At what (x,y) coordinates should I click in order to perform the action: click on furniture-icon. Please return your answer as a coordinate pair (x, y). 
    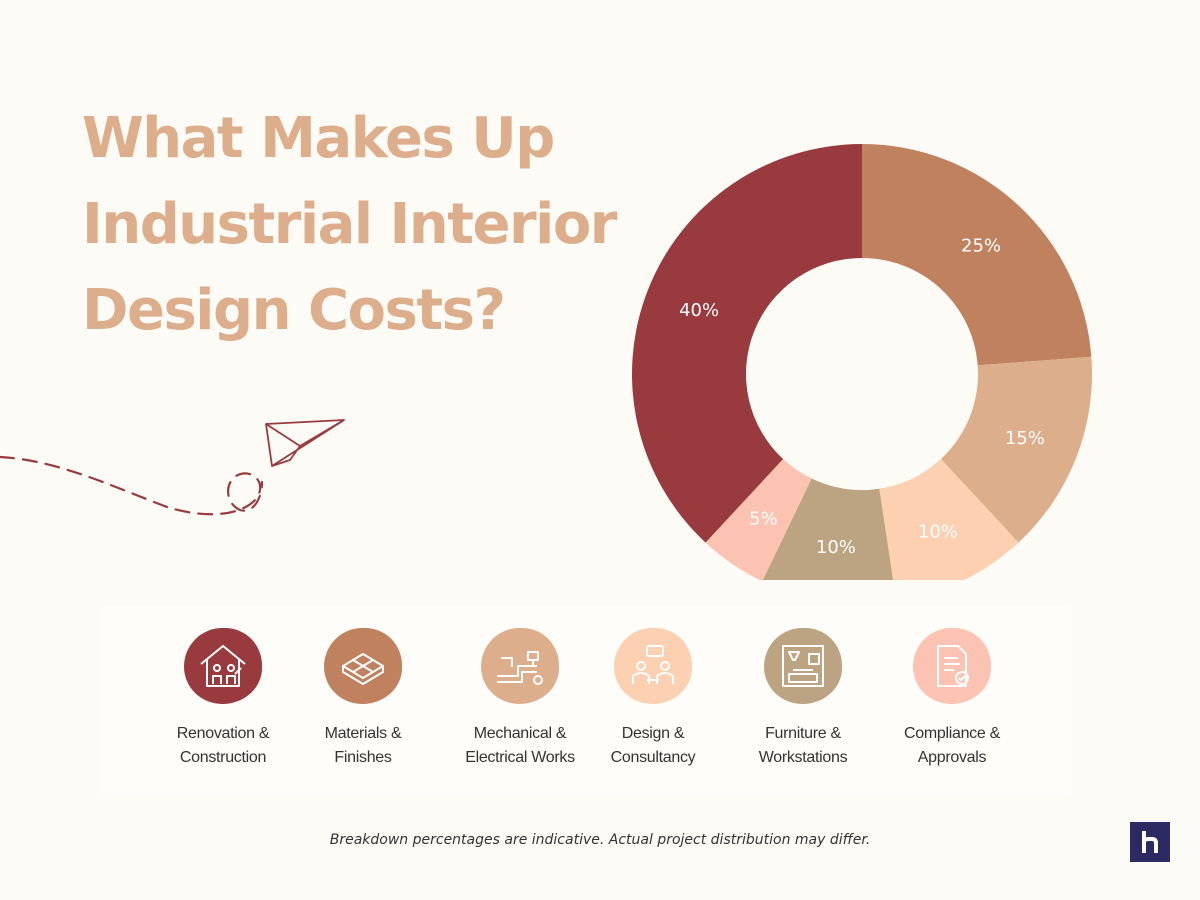
    Looking at the image, I should click on (803, 666).